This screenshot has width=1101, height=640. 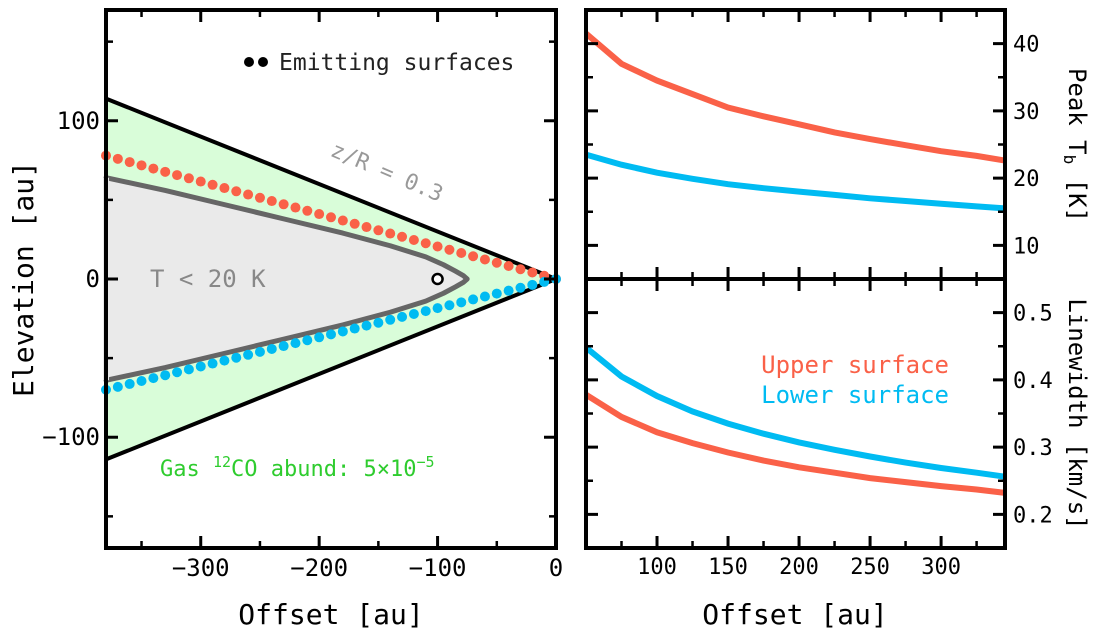 What do you see at coordinates (23, 279) in the screenshot?
I see `left-ylabel: Elevation [au]` at bounding box center [23, 279].